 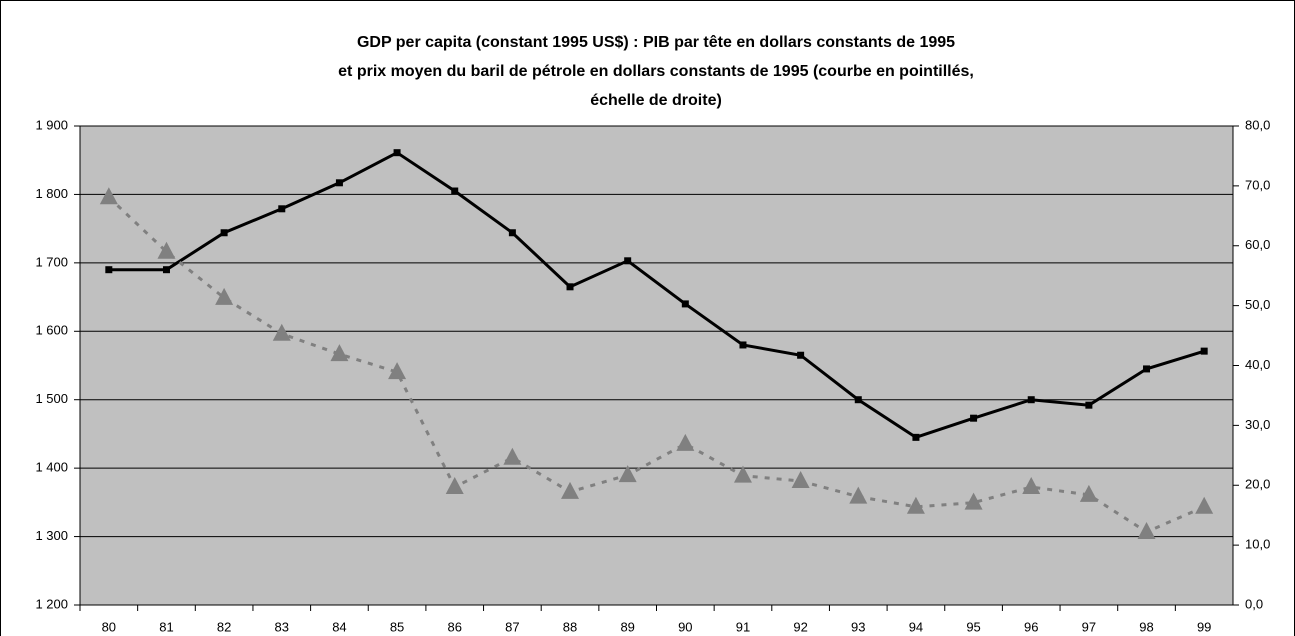 What do you see at coordinates (51, 603) in the screenshot?
I see `y-tick-label: 1 200` at bounding box center [51, 603].